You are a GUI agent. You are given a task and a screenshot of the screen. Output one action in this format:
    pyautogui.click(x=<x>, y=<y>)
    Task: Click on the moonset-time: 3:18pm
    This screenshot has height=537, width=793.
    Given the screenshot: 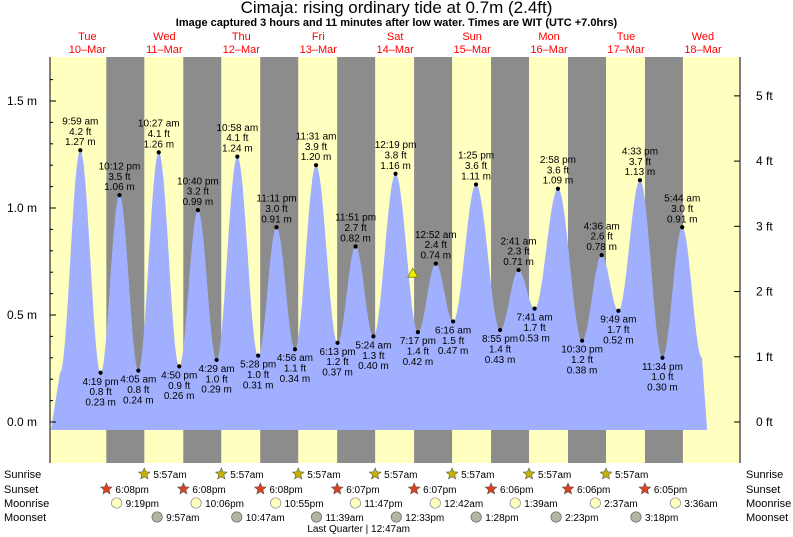 What is the action you would take?
    pyautogui.click(x=661, y=518)
    